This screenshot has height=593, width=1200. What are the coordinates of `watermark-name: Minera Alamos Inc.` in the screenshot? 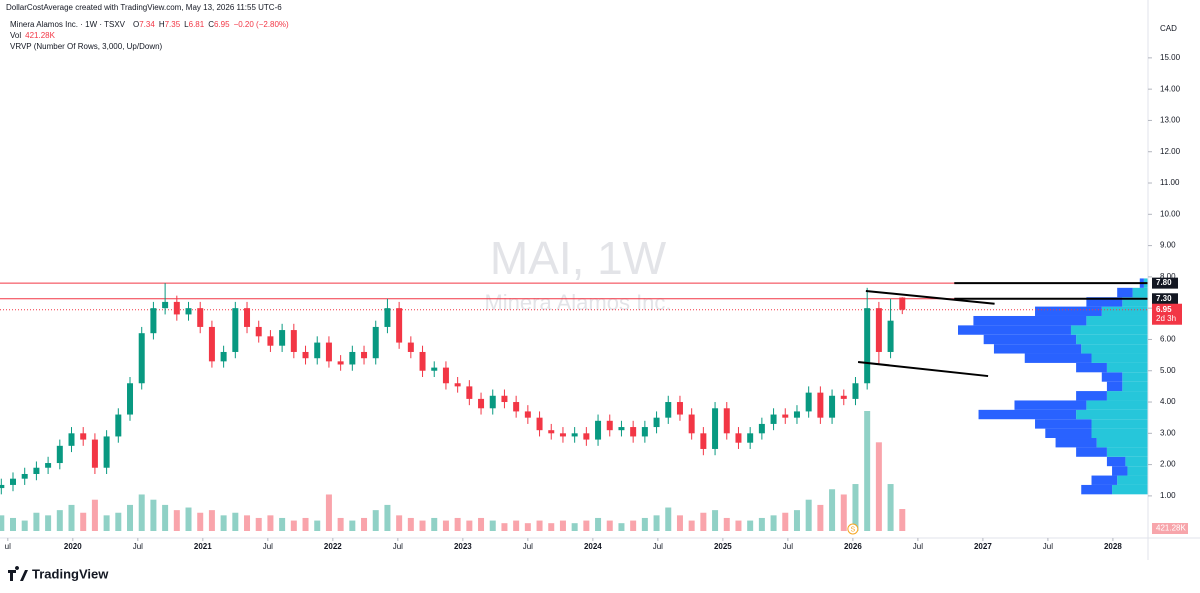 It's located at (577, 302).